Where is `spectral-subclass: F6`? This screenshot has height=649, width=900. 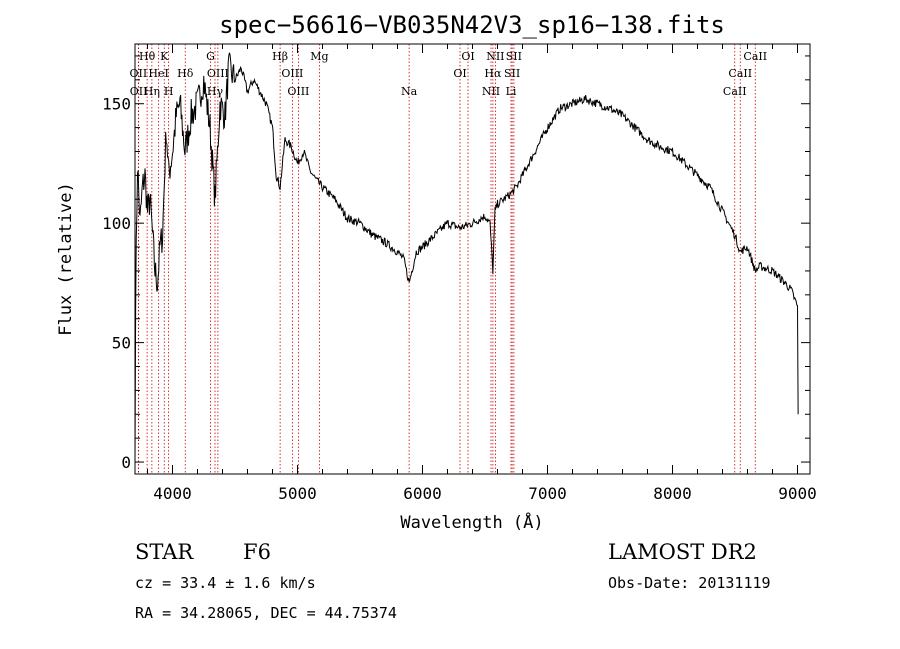 spectral-subclass: F6 is located at coordinates (257, 552).